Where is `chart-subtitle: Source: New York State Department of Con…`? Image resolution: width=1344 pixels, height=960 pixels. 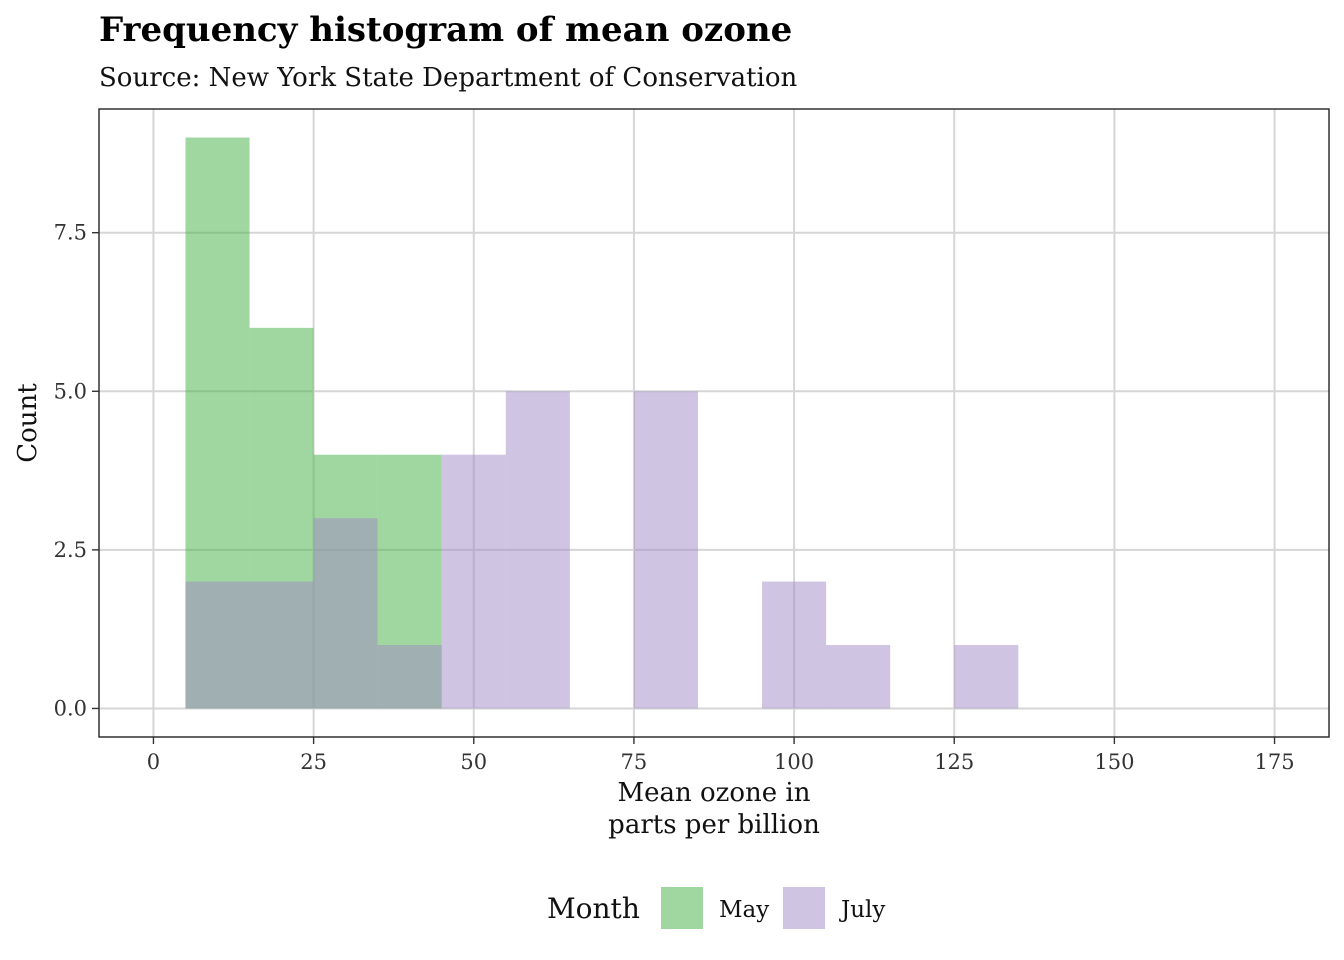 chart-subtitle: Source: New York State Department of Con… is located at coordinates (448, 78).